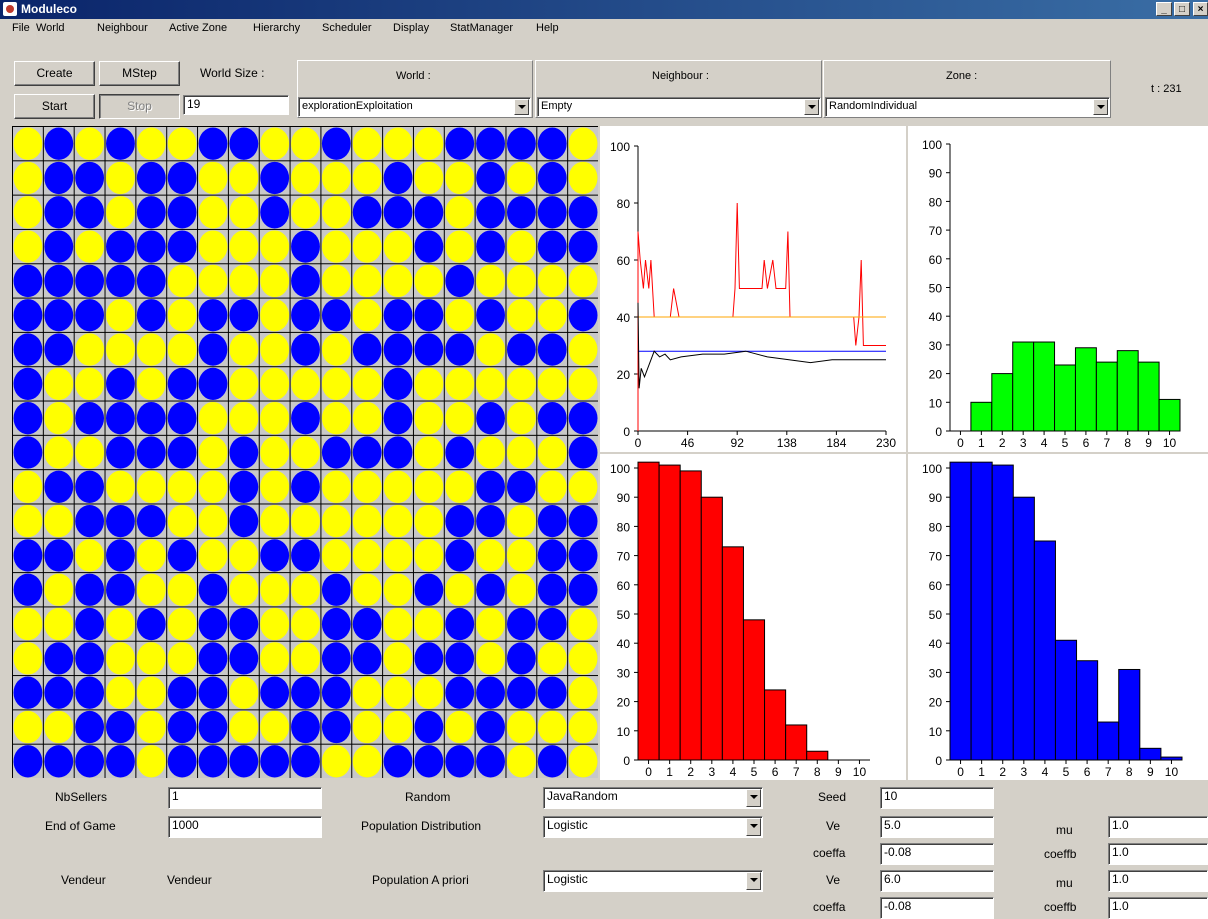 This screenshot has height=919, width=1208. Describe the element at coordinates (937, 827) in the screenshot. I see `ve-input-1: 5.0` at that location.